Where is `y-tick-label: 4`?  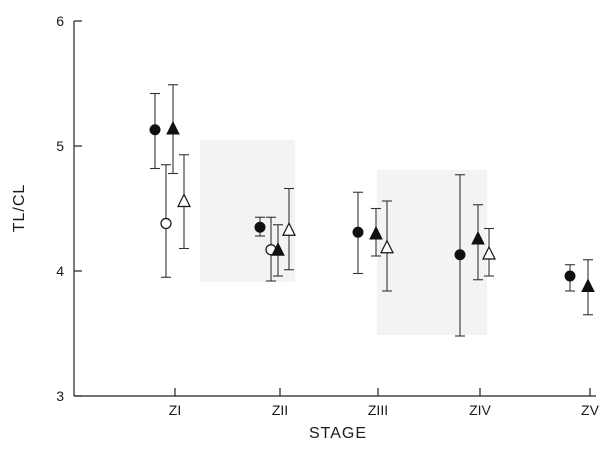 y-tick-label: 4 is located at coordinates (60, 271).